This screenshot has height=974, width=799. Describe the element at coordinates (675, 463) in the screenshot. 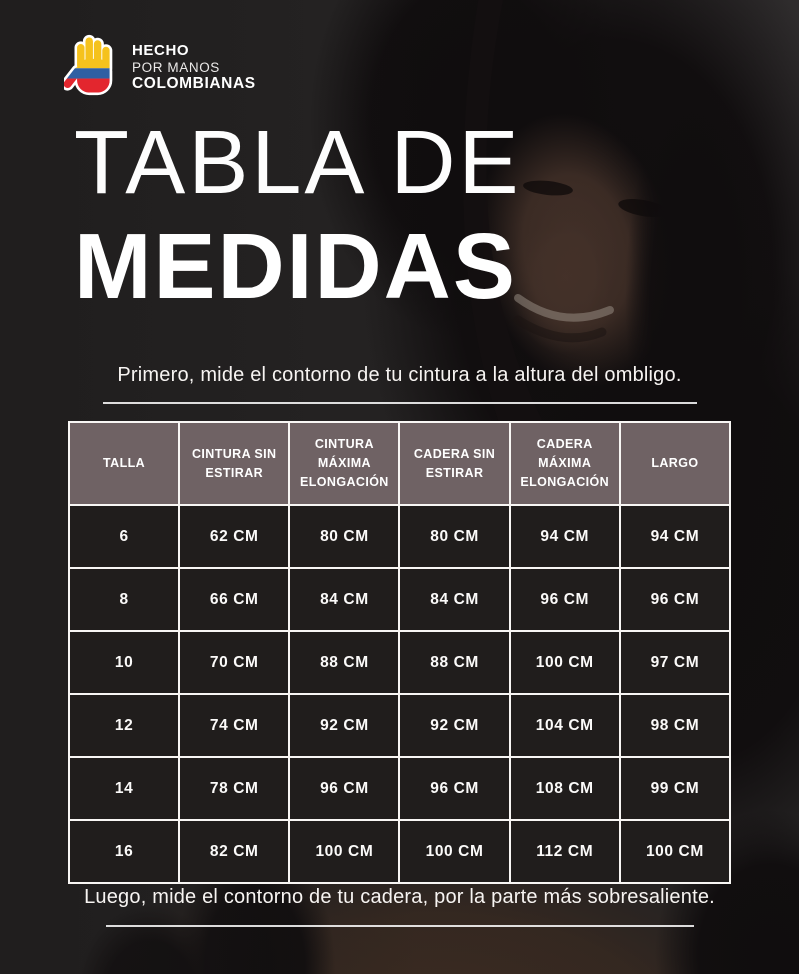

I see `table-header-cell: LARGO` at that location.